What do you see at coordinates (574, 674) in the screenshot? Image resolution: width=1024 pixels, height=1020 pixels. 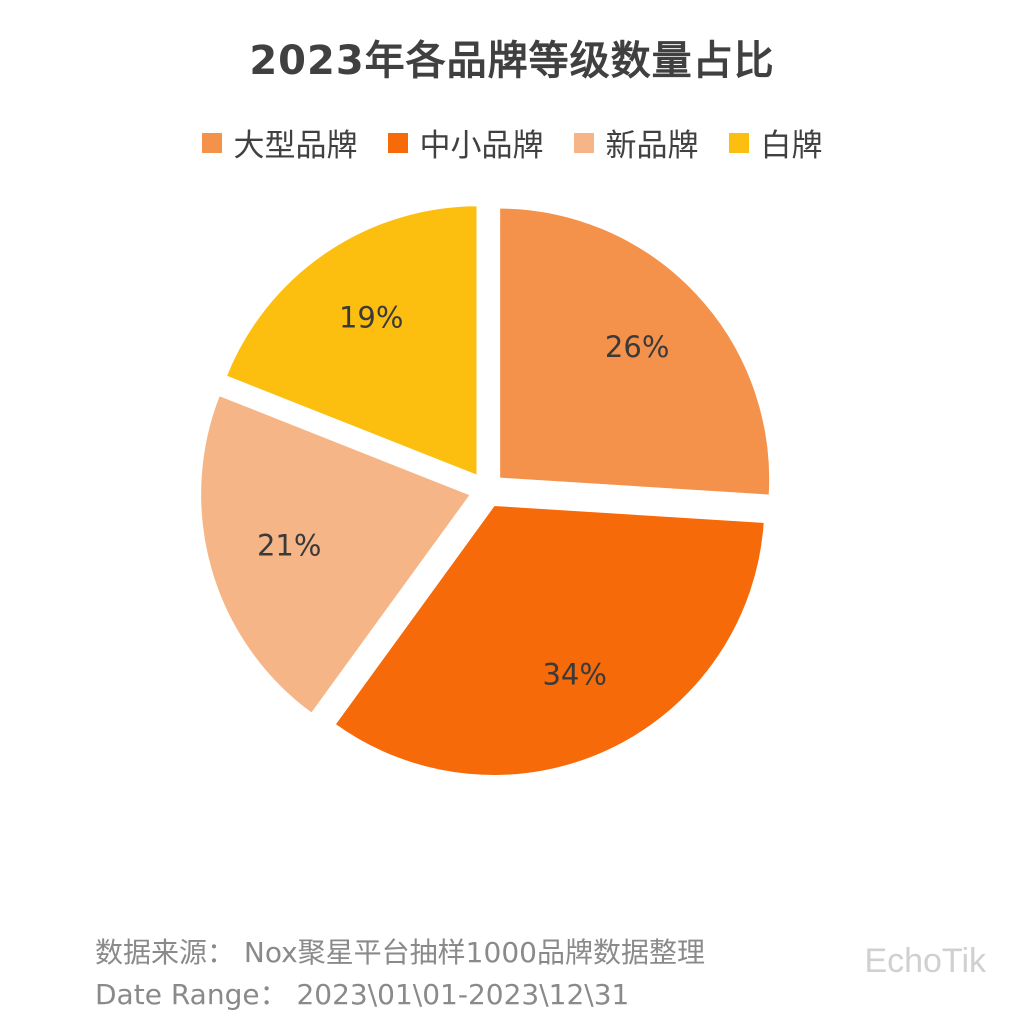 I see `data-label-small-medium-brand: 34%` at bounding box center [574, 674].